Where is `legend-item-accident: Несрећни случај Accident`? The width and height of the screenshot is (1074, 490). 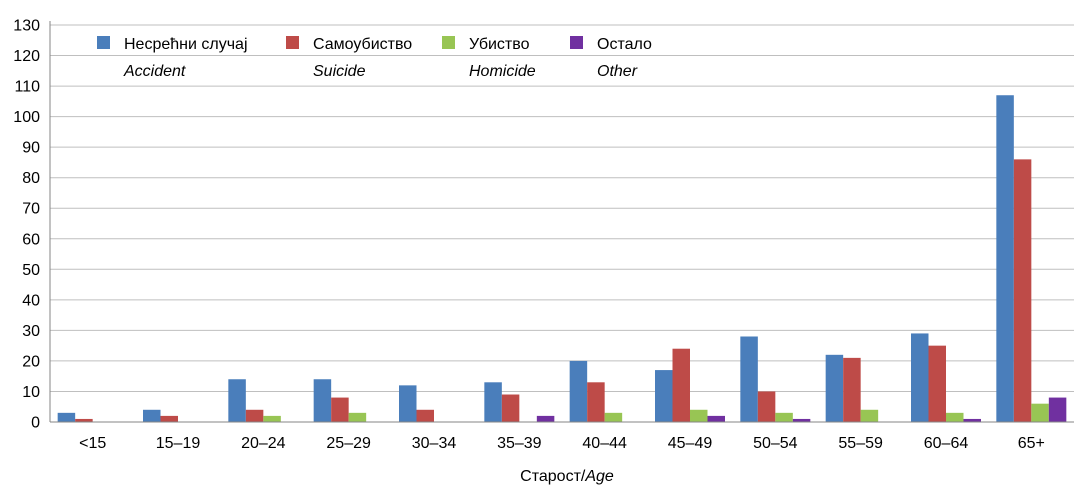
legend-item-accident: Несрећни случај Accident is located at coordinates (172, 58).